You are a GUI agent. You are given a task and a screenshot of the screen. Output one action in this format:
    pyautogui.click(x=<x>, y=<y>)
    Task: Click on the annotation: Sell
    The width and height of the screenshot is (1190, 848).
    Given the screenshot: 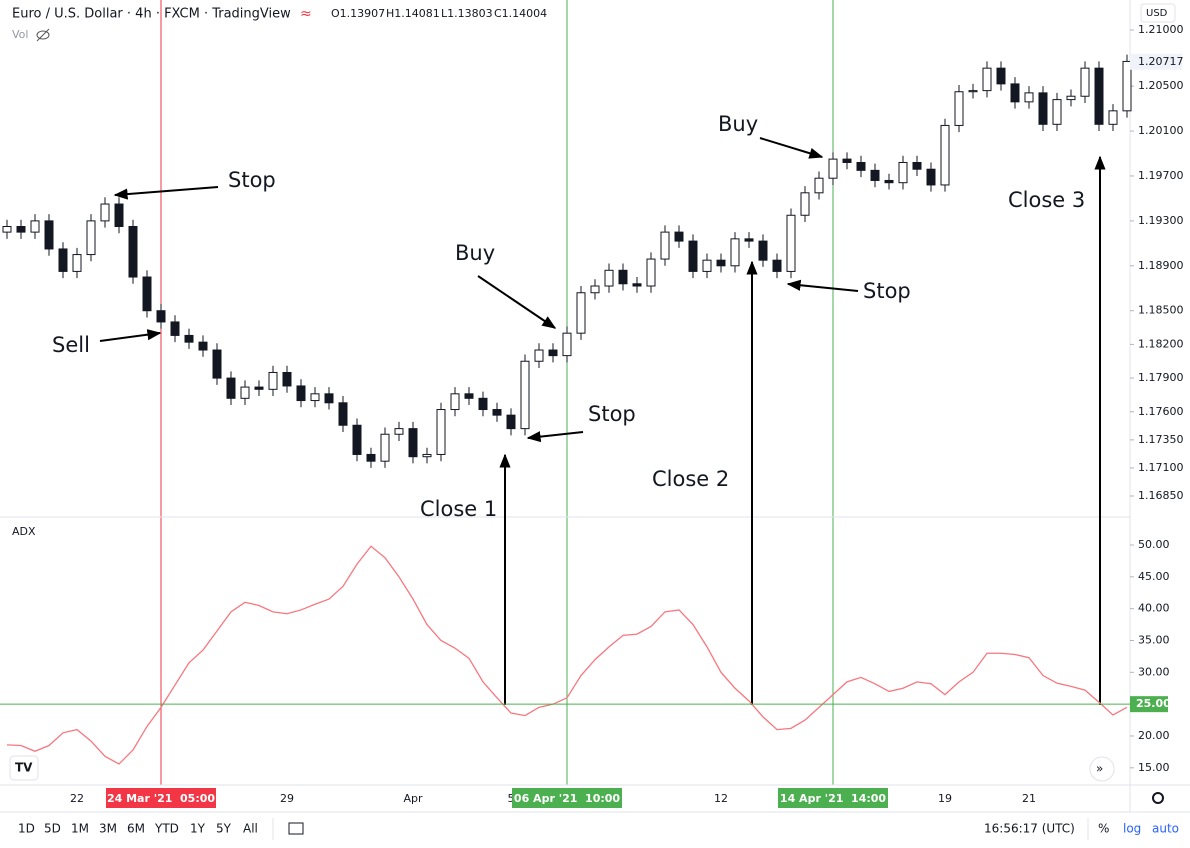 What is the action you would take?
    pyautogui.click(x=71, y=345)
    